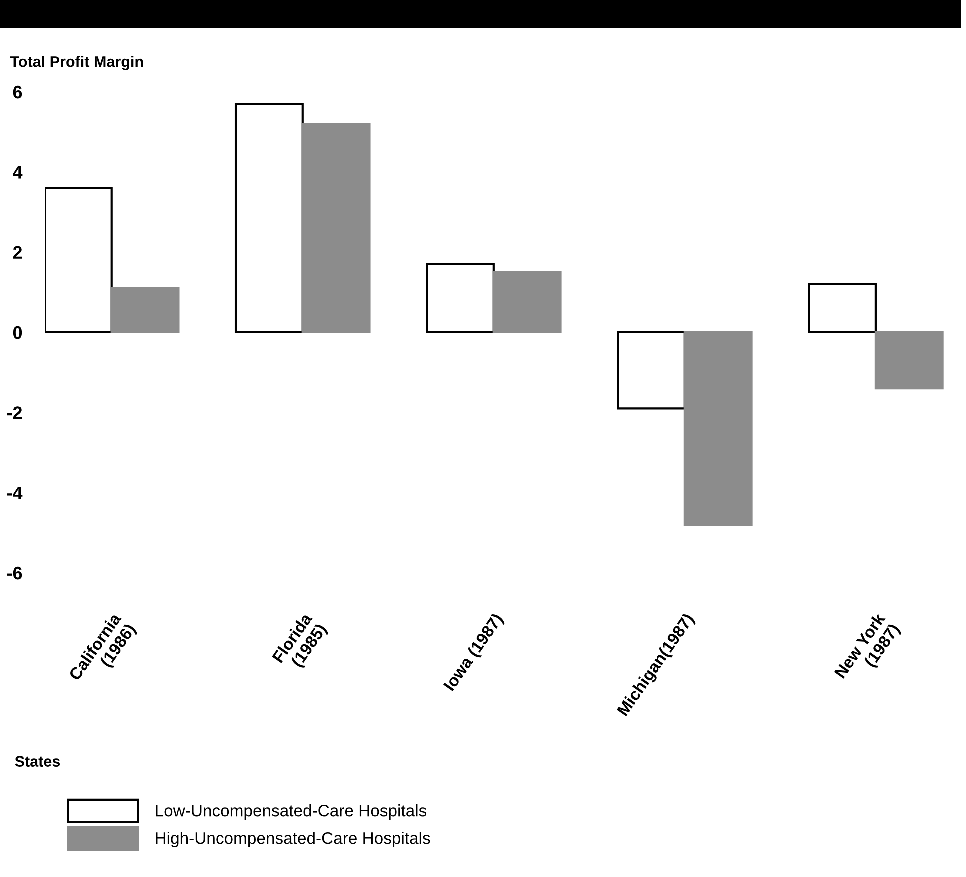 The width and height of the screenshot is (966, 877). I want to click on legend-label: High-Uncompensated-Care Hospitals, so click(293, 840).